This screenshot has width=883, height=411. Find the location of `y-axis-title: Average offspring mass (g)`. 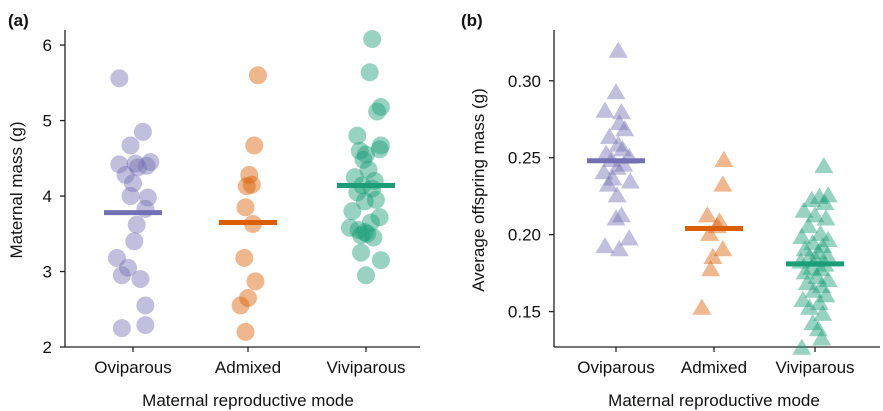

y-axis-title: Average offspring mass (g) is located at coordinates (478, 189).